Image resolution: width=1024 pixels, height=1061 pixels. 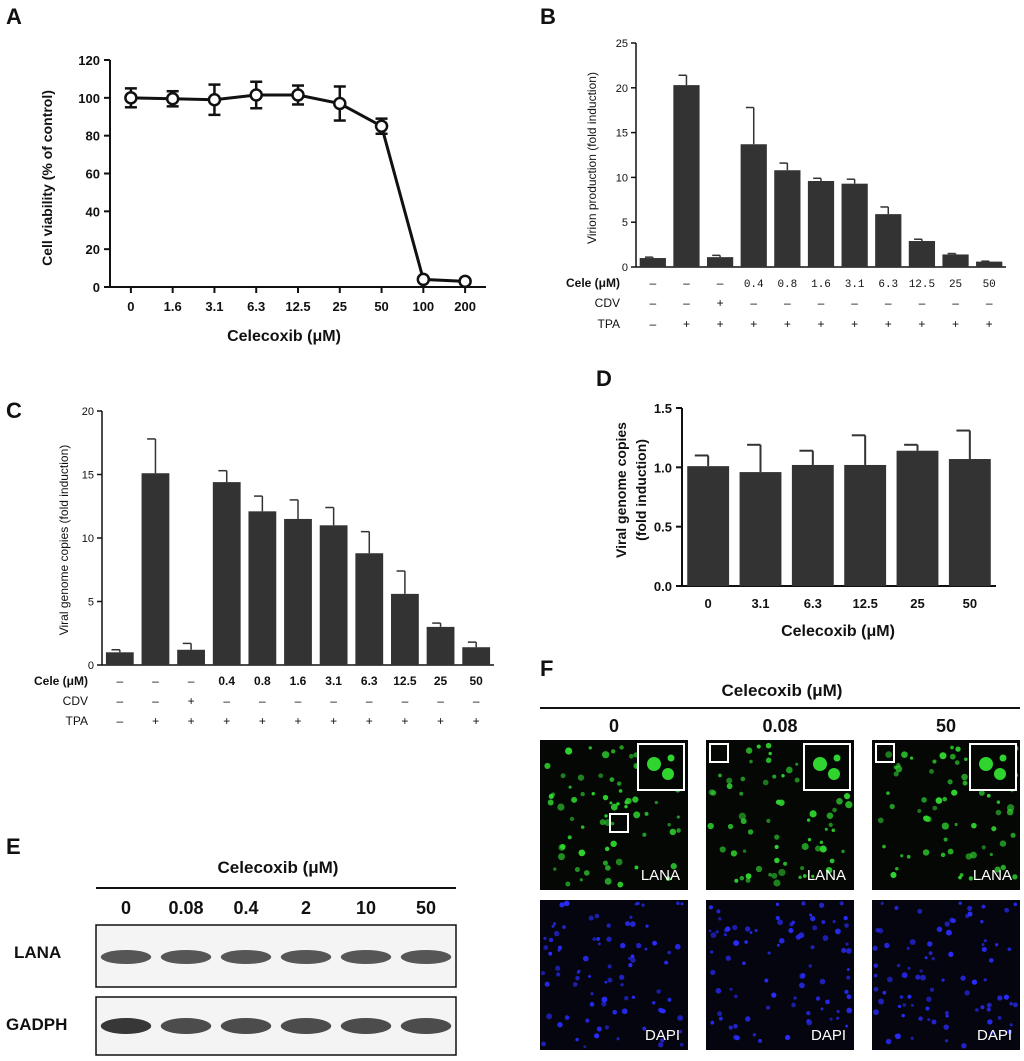 I want to click on panel-c-marks, so click(x=298, y=551).